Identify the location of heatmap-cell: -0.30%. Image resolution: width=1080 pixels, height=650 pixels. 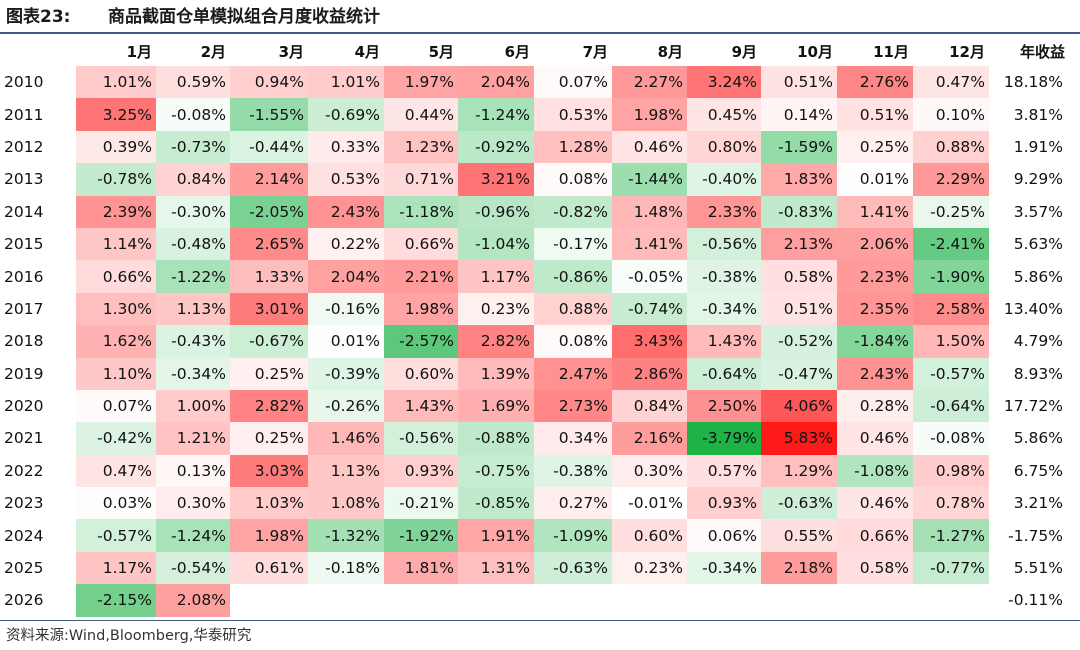
(193, 211).